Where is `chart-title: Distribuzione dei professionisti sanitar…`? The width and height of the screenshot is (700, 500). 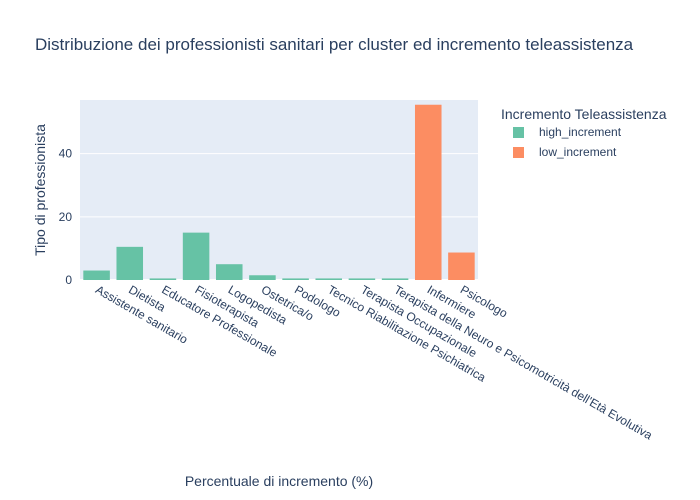
chart-title: Distribuzione dei professionisti sanitar… is located at coordinates (334, 44).